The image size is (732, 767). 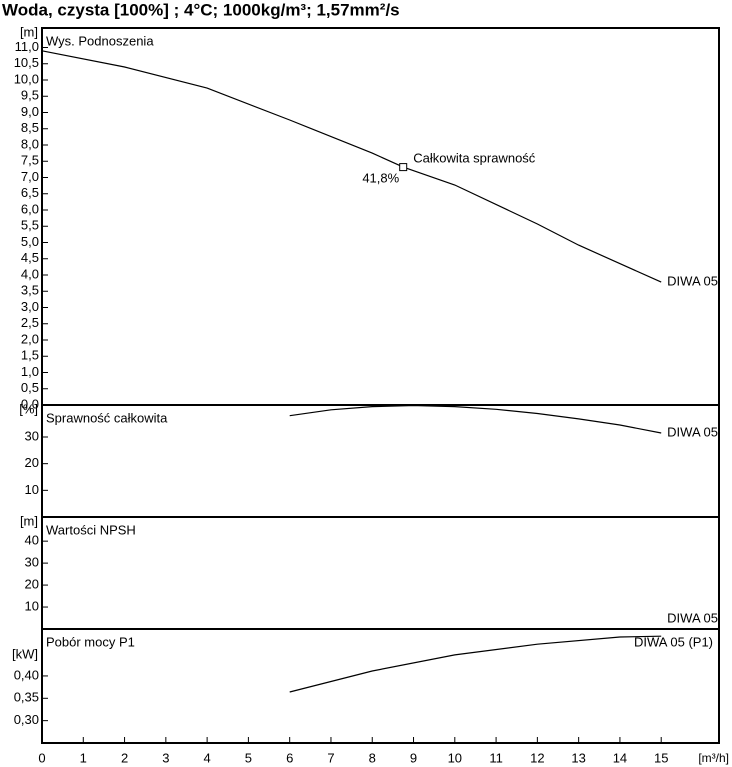 What do you see at coordinates (83, 757) in the screenshot?
I see `x-tick-label: 1` at bounding box center [83, 757].